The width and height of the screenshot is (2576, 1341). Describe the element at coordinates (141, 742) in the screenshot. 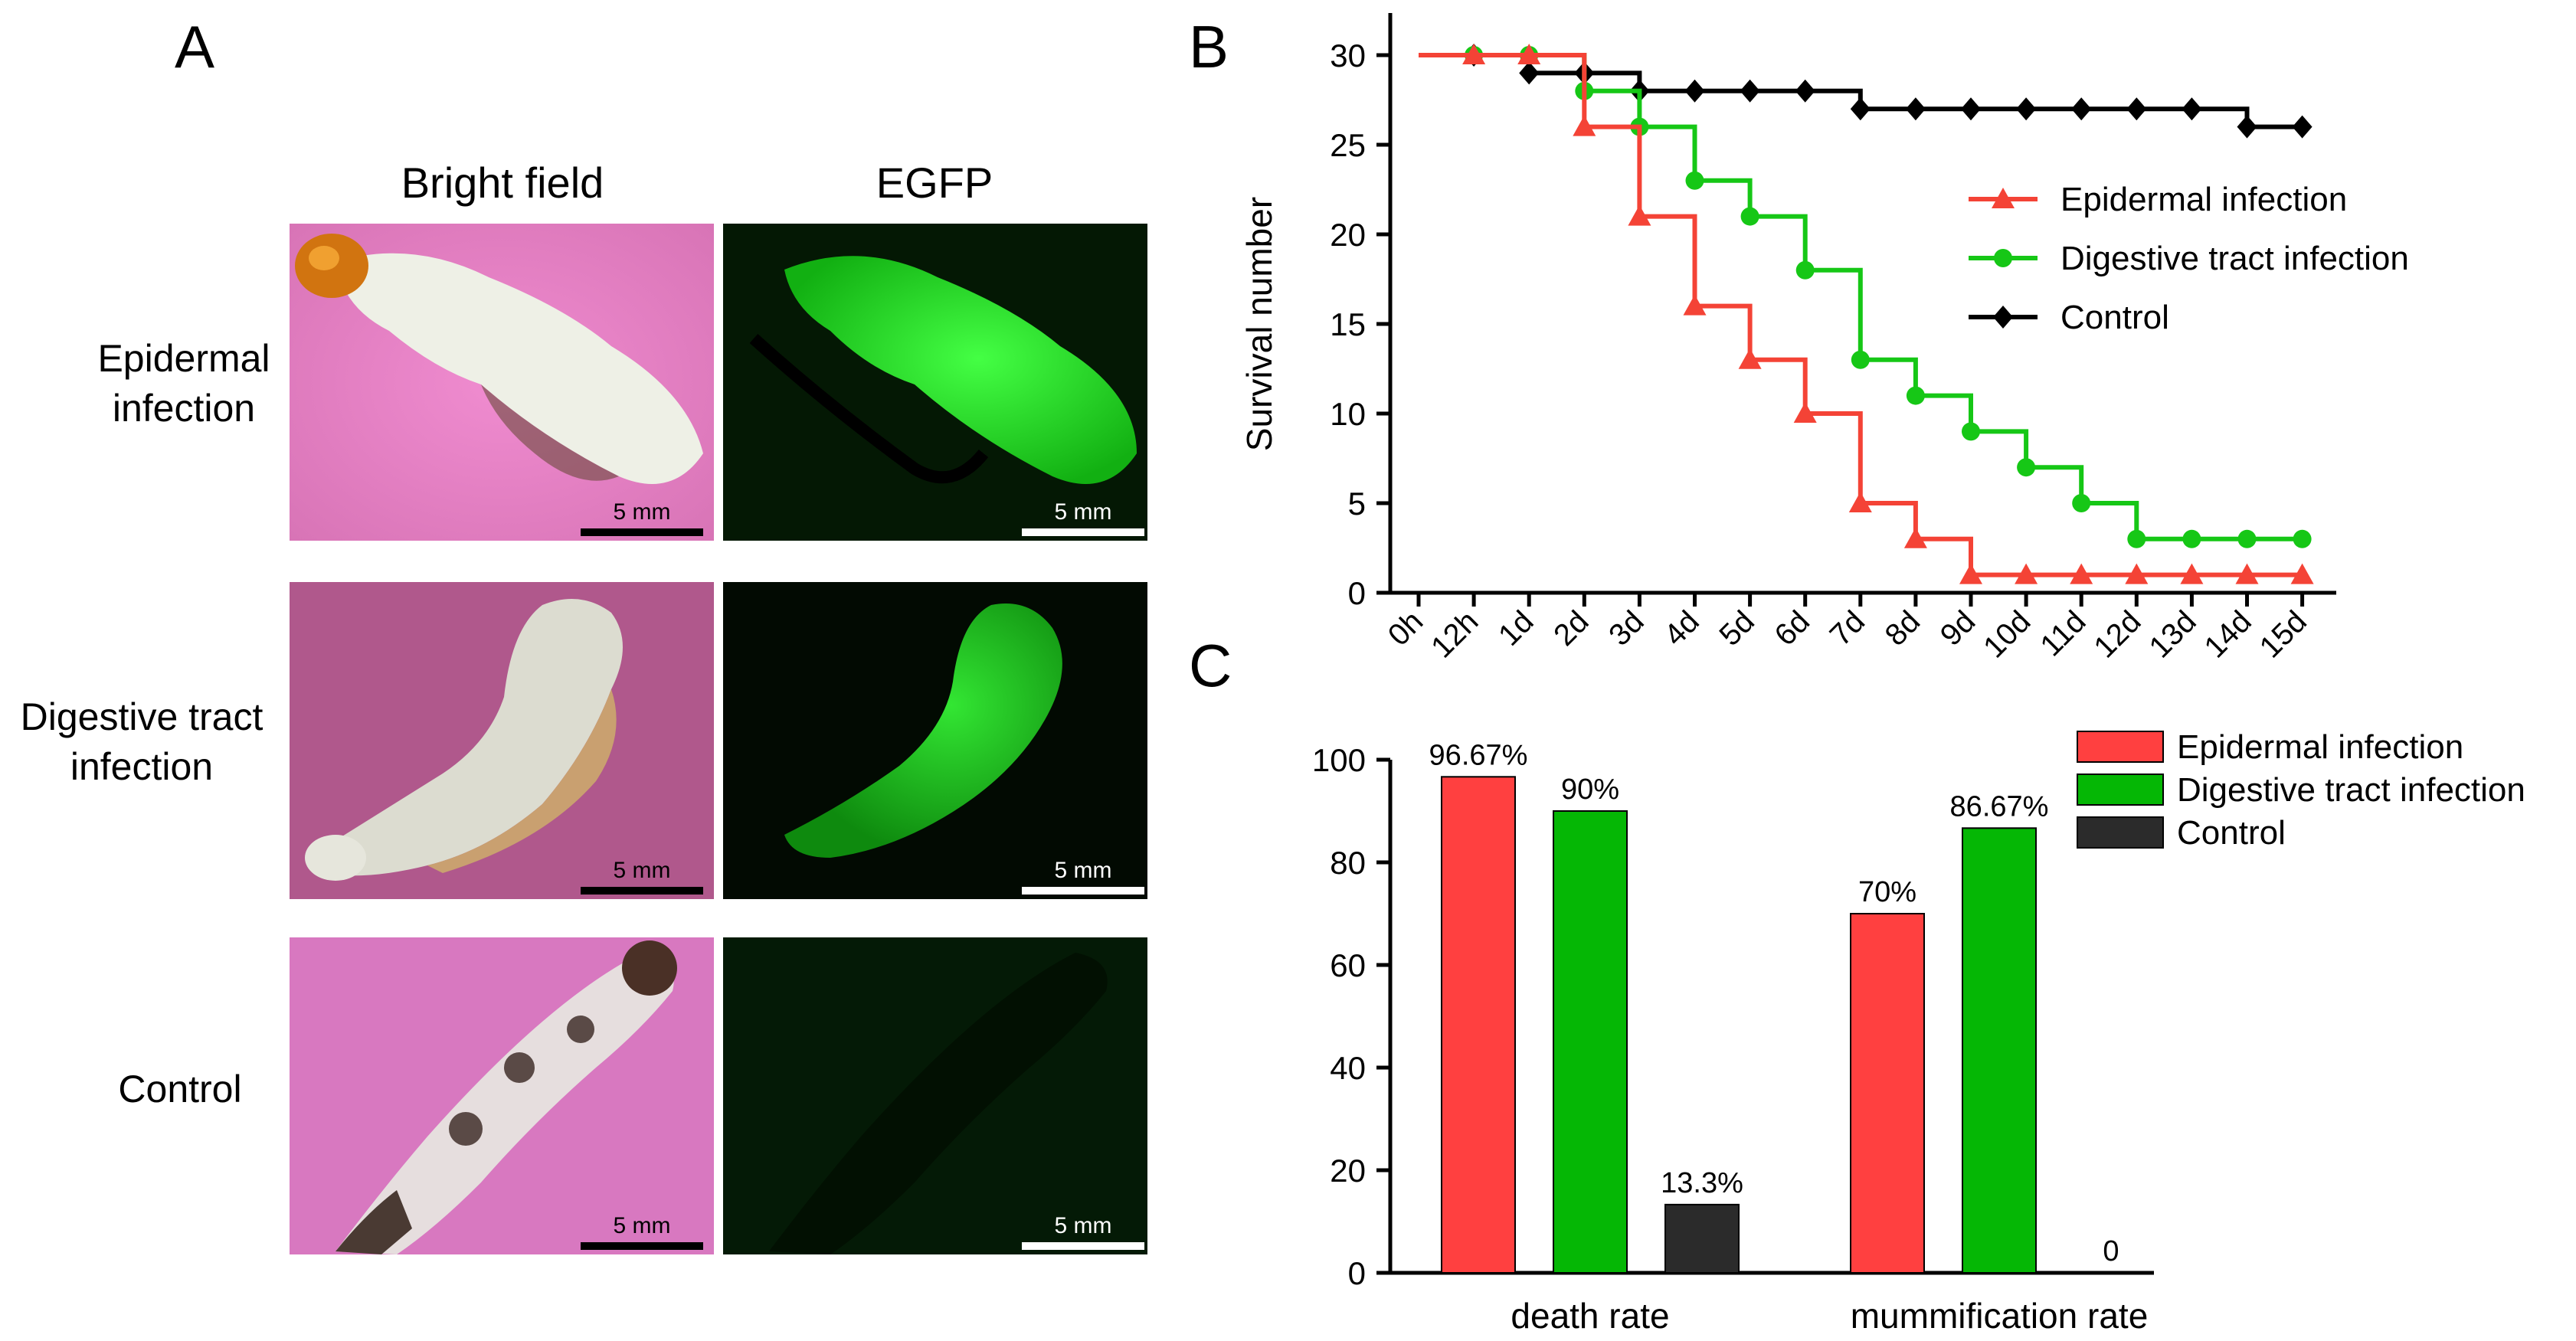

I see `row-label-digestive: Digestive tract infection` at that location.